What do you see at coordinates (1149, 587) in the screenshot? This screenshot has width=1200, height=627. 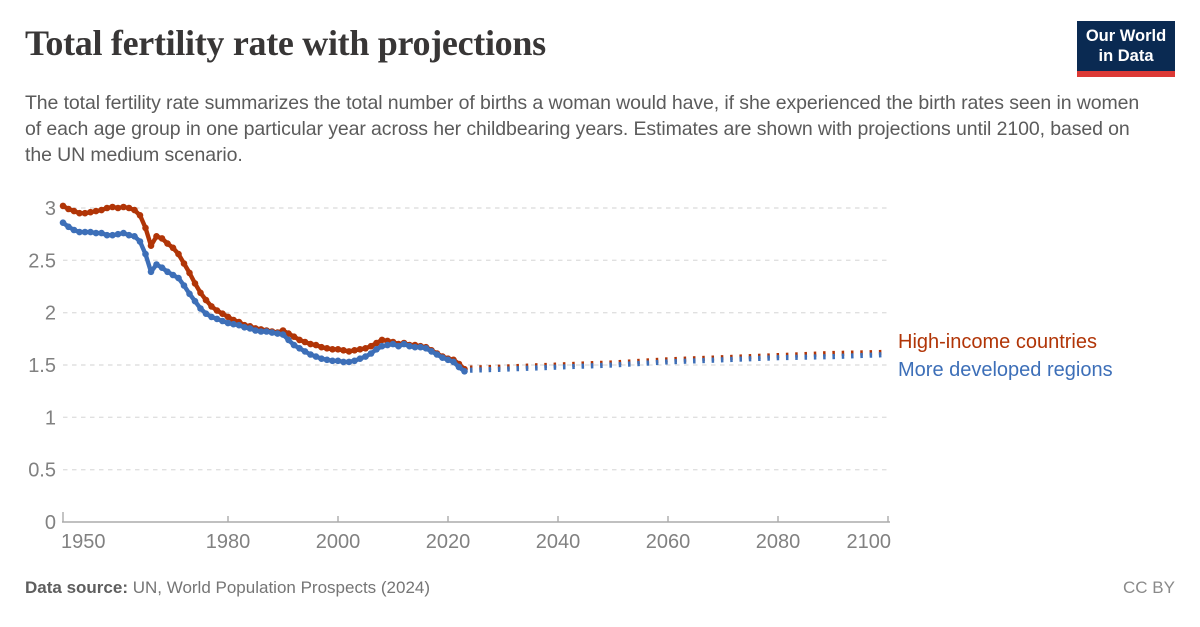 I see `license-badge: CC BY` at bounding box center [1149, 587].